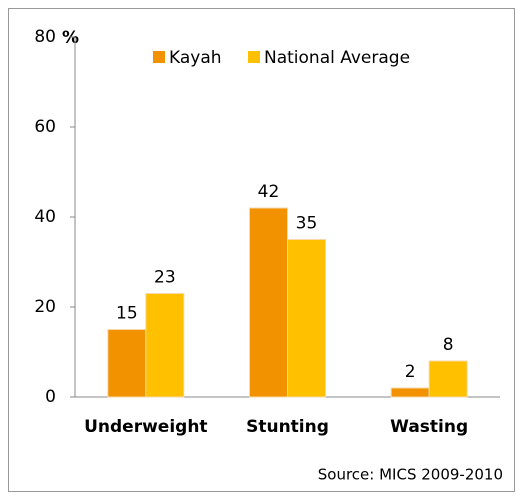  I want to click on y-tick-label: 80, so click(45, 37).